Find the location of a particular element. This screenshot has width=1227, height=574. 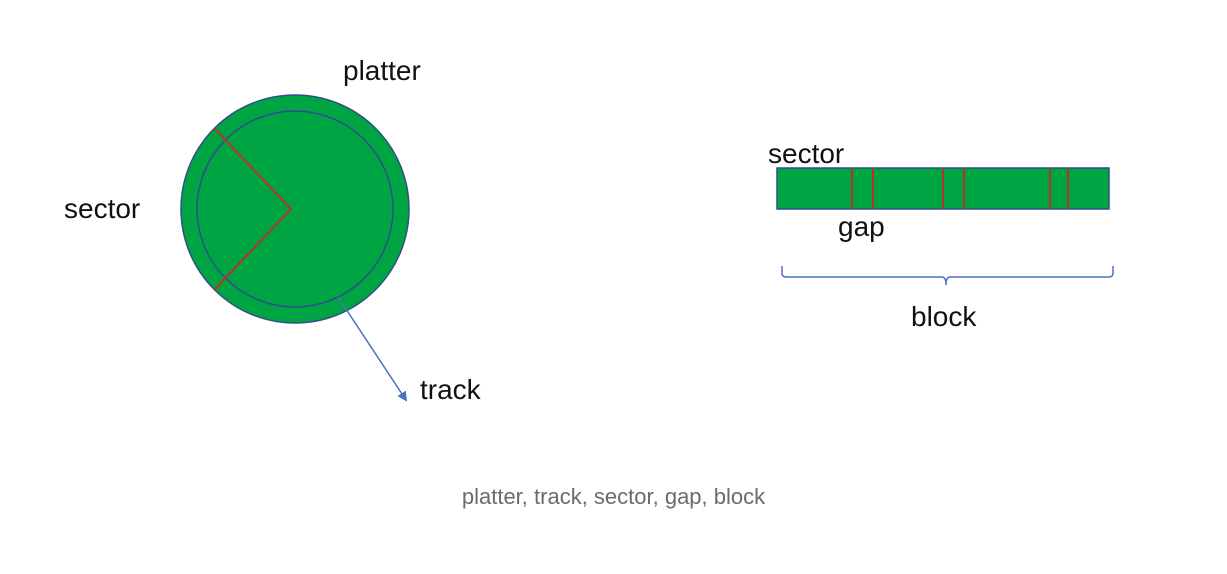

block-label: block is located at coordinates (944, 316).